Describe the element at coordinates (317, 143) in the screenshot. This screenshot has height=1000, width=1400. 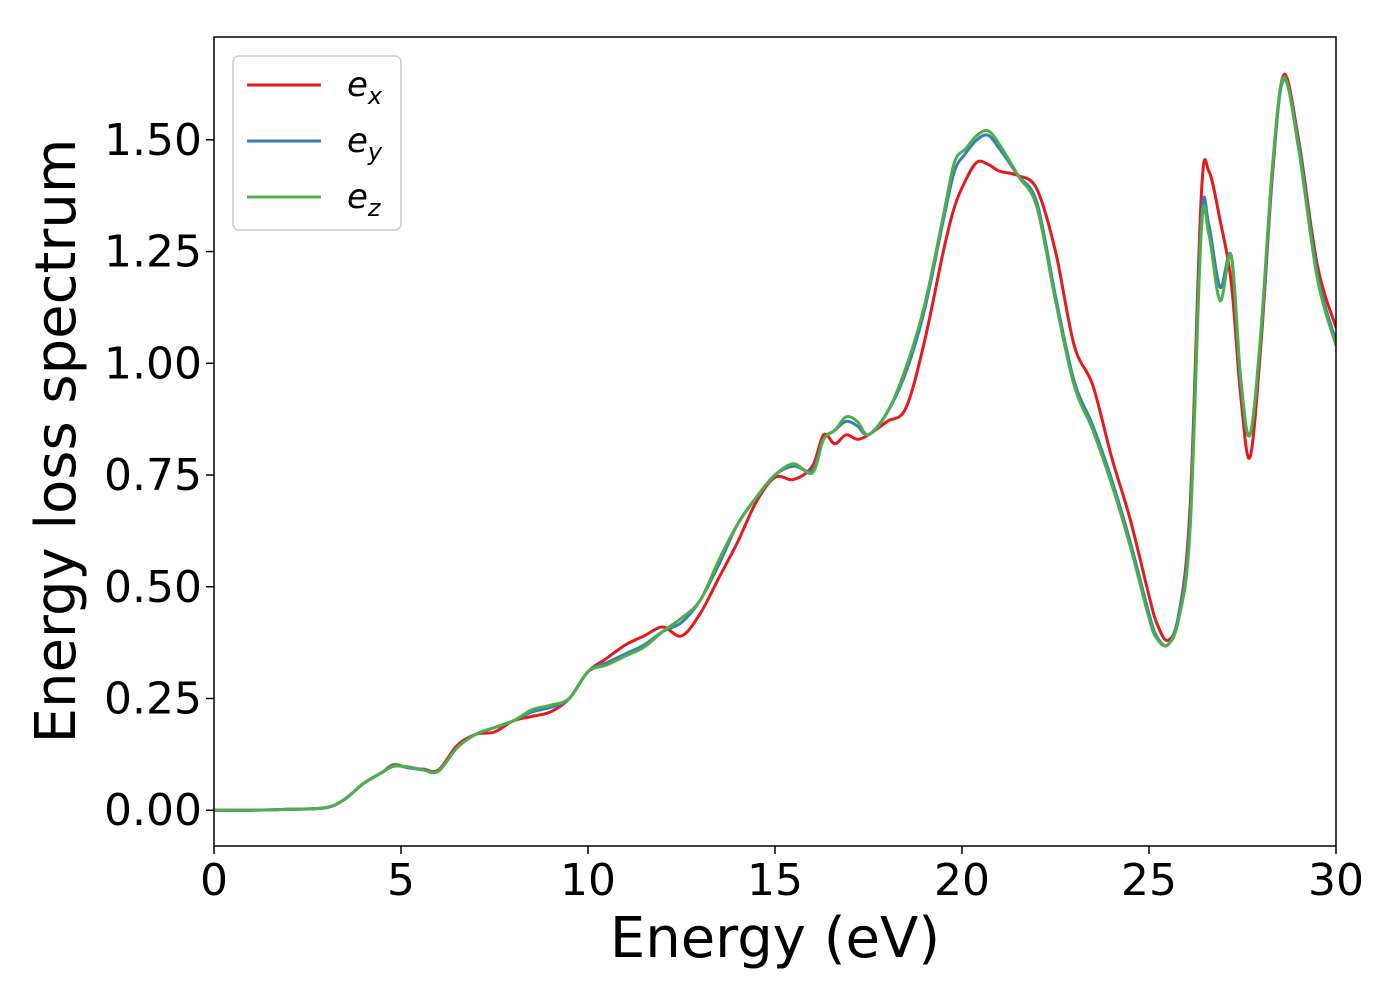
I see `legend-box` at that location.